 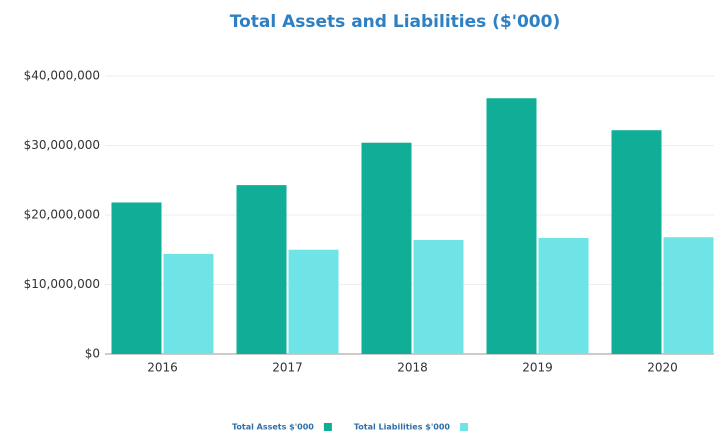 What do you see at coordinates (273, 427) in the screenshot?
I see `legend-label: Total Assets $'000` at bounding box center [273, 427].